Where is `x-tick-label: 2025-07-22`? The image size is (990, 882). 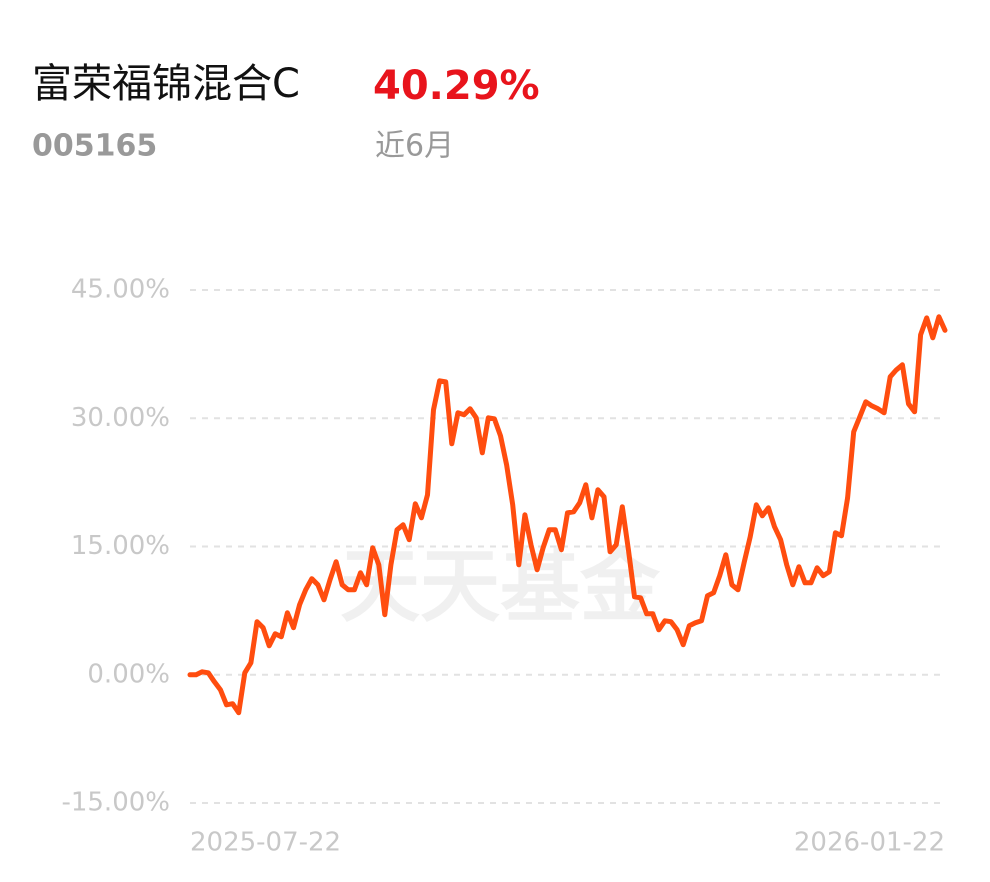
x-tick-label: 2025-07-22 is located at coordinates (265, 843).